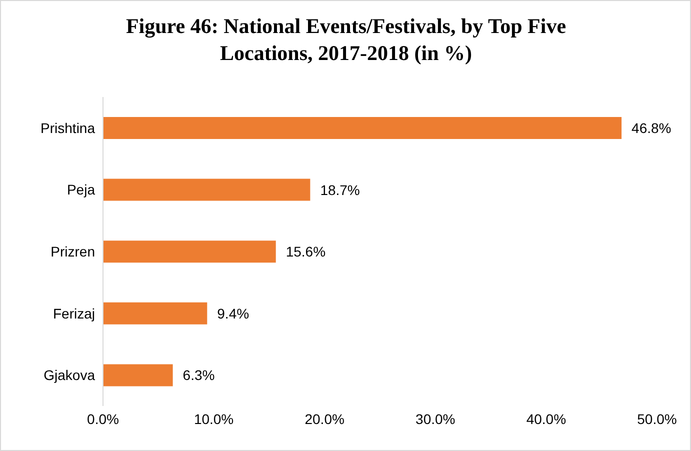  Describe the element at coordinates (198, 375) in the screenshot. I see `data-label: 6.3%` at that location.